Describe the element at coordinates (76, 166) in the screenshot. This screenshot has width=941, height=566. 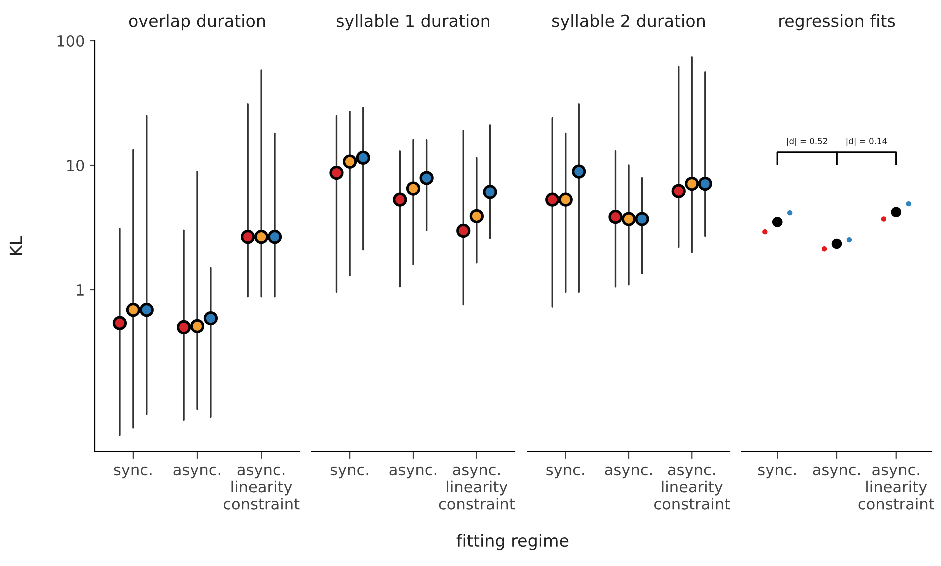
I see `y-tick-label: 10` at that location.